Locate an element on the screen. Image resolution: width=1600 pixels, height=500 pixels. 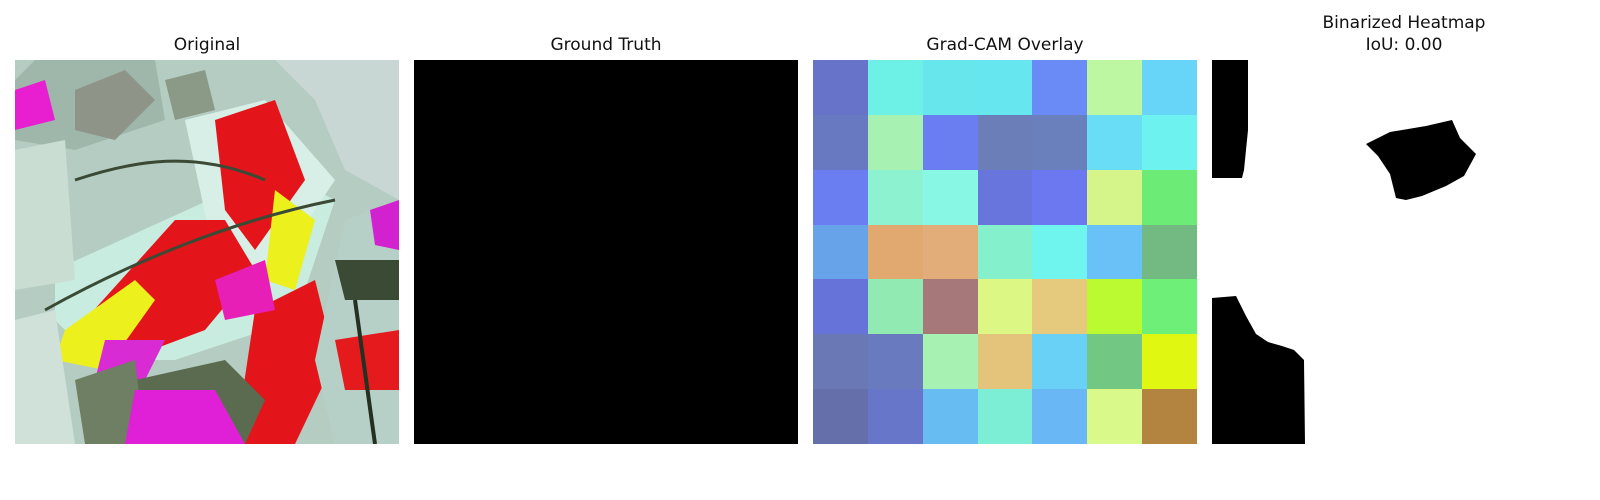
gradcam-title: Grad-CAM Overlay is located at coordinates (1005, 45).